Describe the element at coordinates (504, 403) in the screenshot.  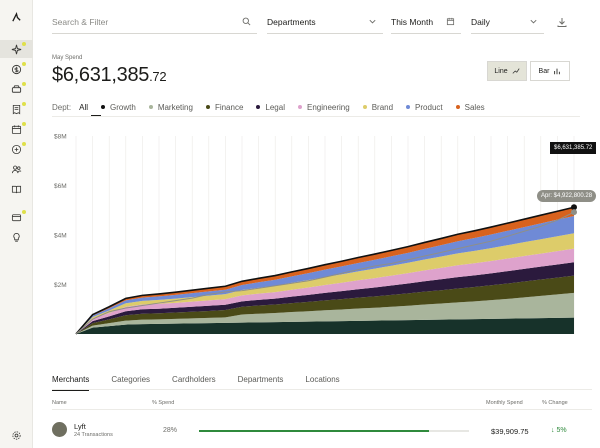
I see `column-header-monthly-spend: Monthly Spend` at that location.